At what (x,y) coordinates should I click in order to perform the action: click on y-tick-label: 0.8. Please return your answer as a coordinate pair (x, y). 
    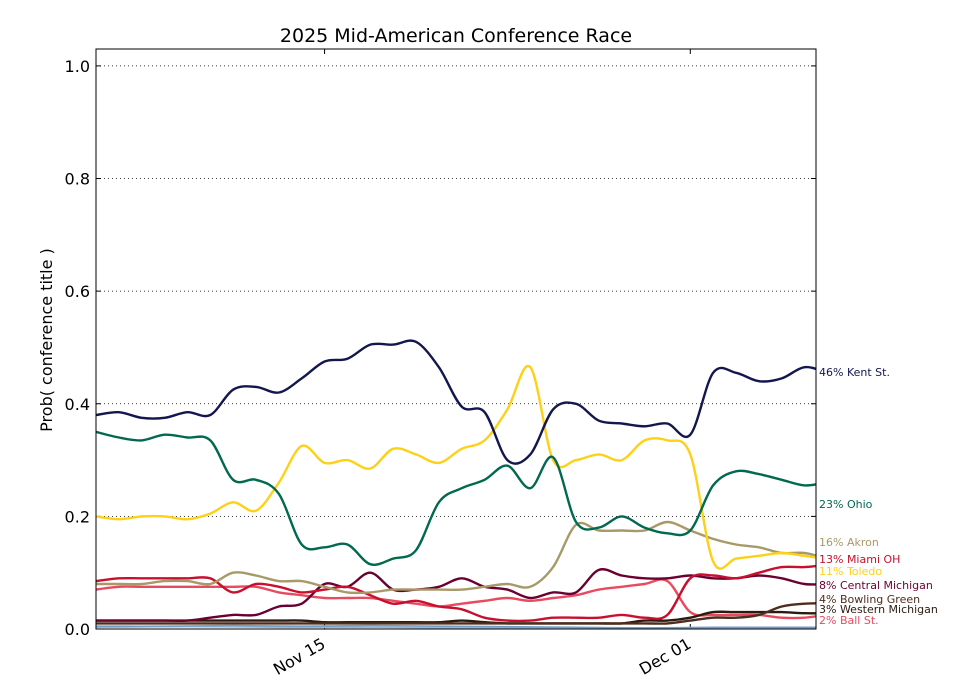
    Looking at the image, I should click on (77, 179).